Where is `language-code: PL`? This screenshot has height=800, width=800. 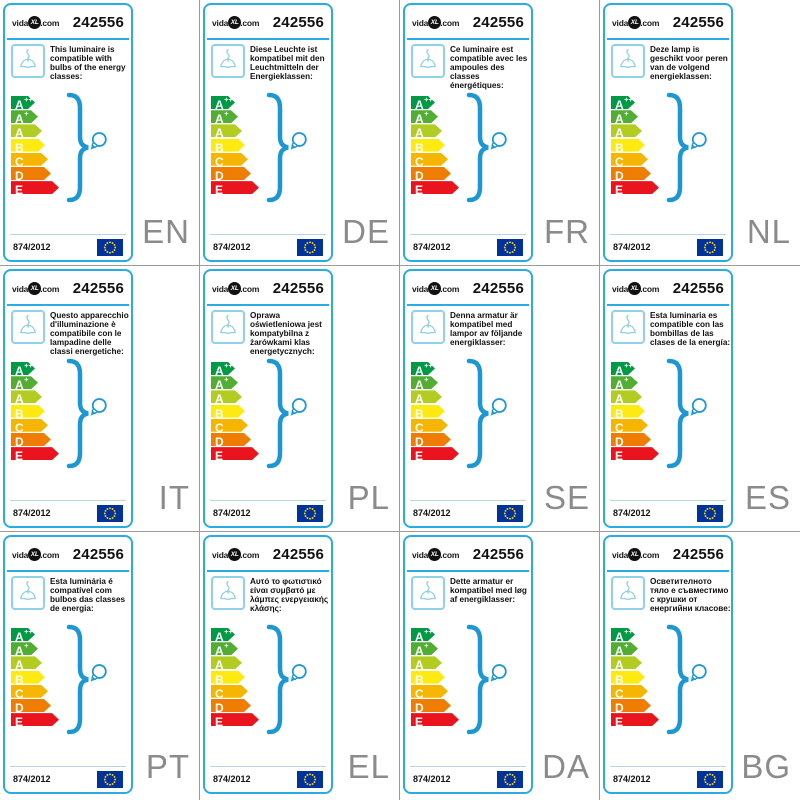 language-code: PL is located at coordinates (368, 497).